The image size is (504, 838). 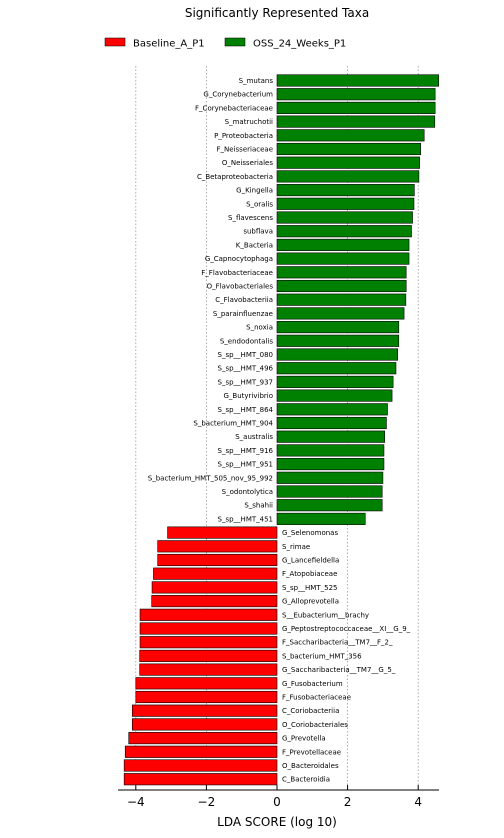 I want to click on bar-F_Prevotellaceae, so click(x=201, y=751).